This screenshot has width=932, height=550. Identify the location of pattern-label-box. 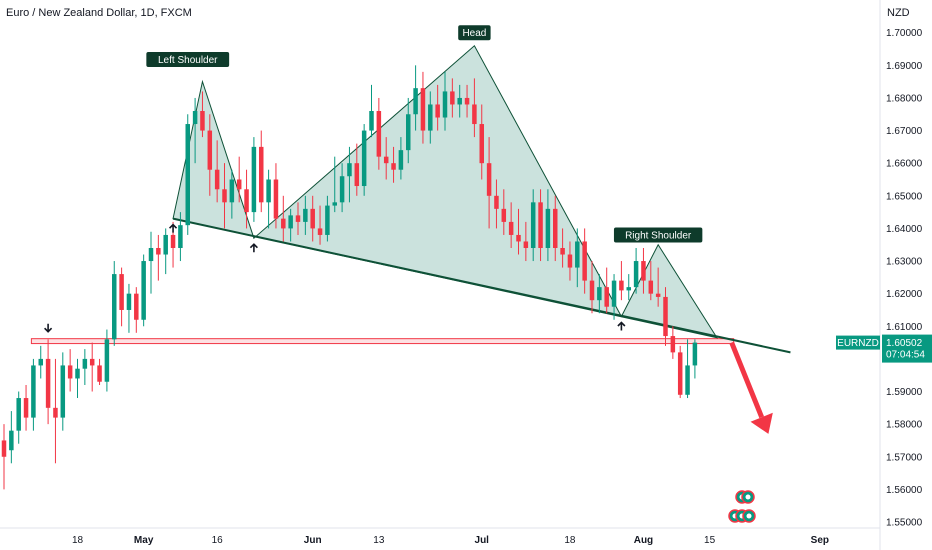
(474, 33).